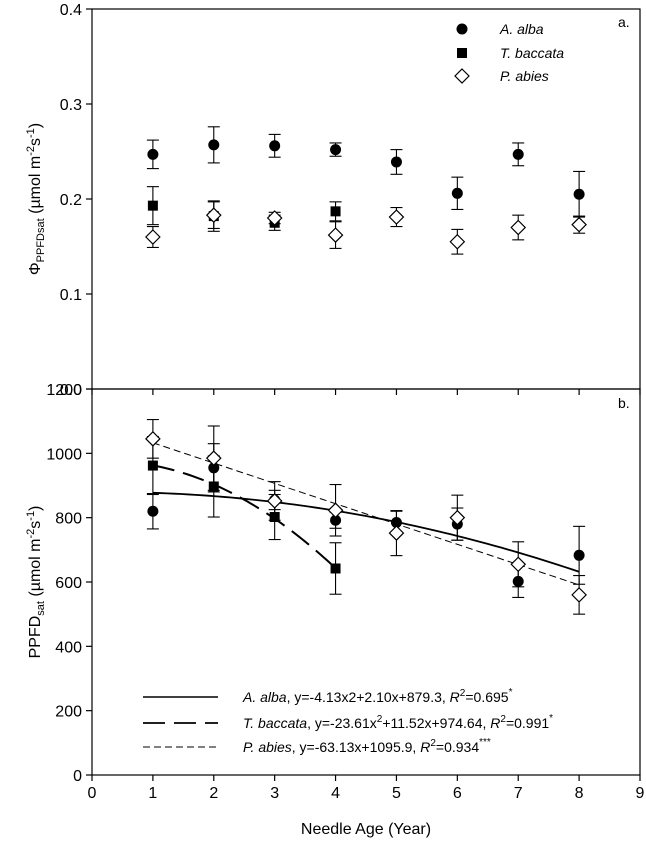  Describe the element at coordinates (366, 829) in the screenshot. I see `x-axis-title: Needle Age (Year)` at that location.